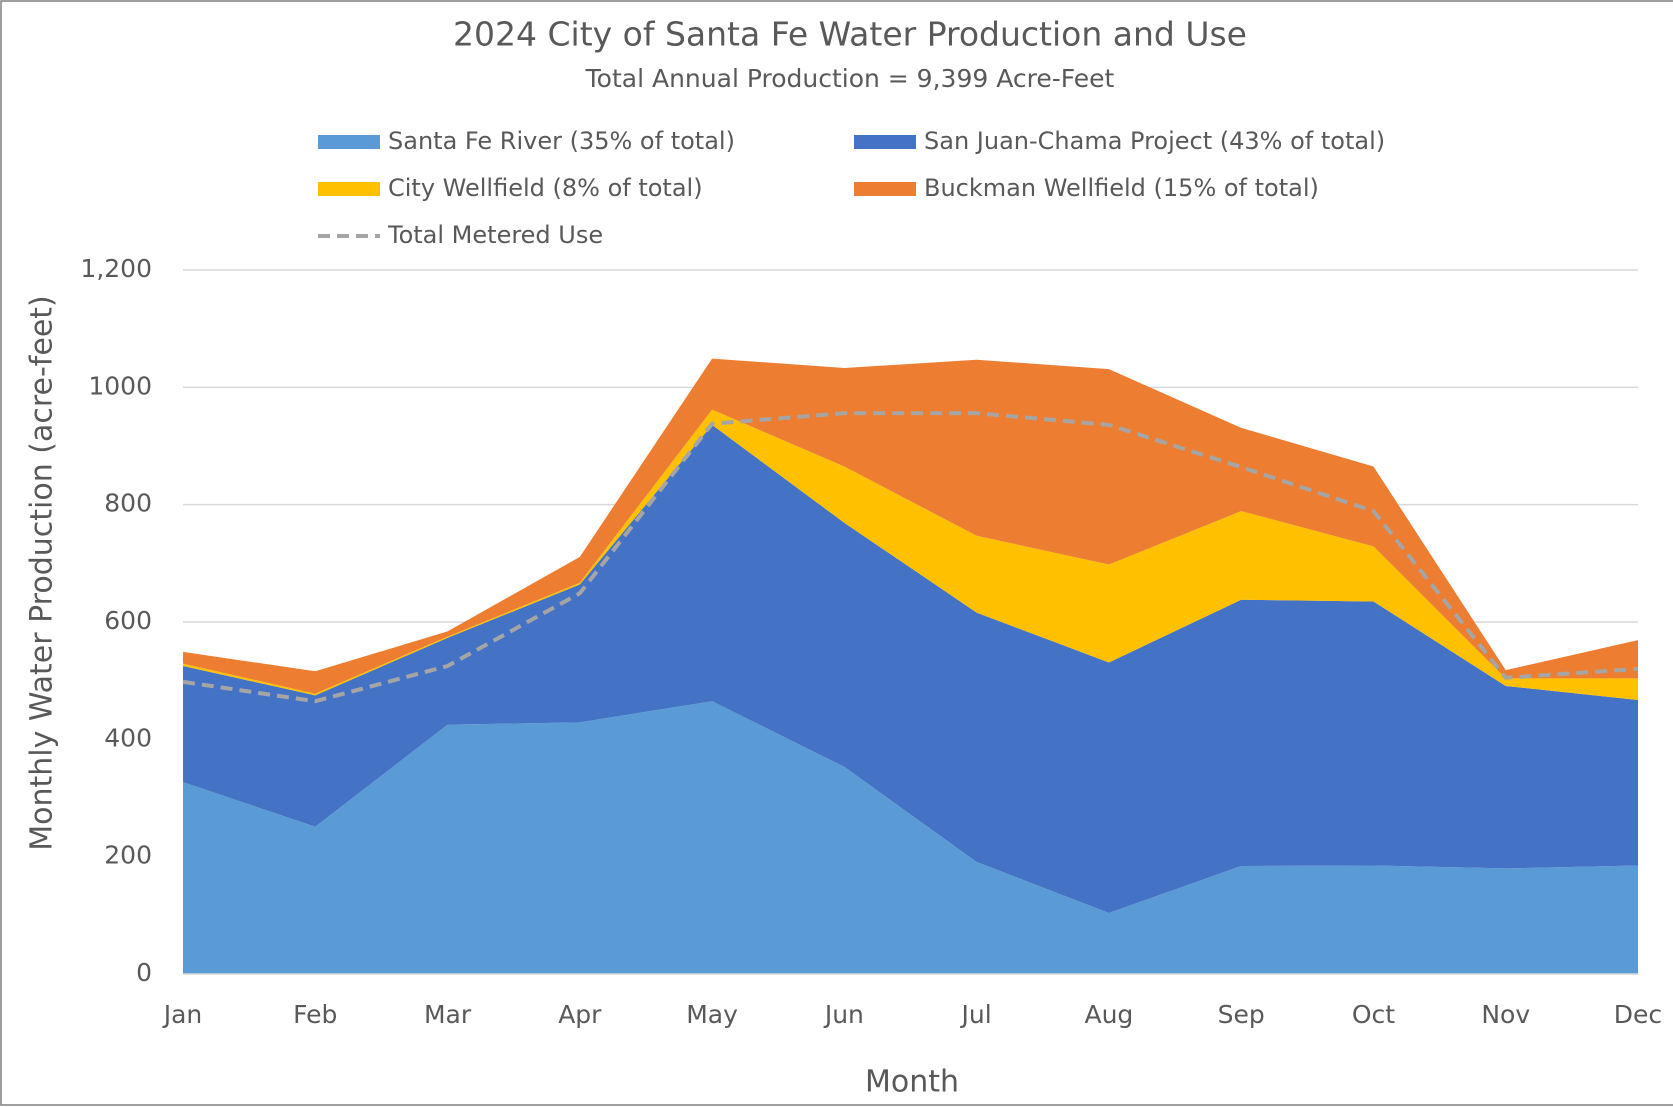  Describe the element at coordinates (843, 1014) in the screenshot. I see `x-tick-label: Jun` at that location.